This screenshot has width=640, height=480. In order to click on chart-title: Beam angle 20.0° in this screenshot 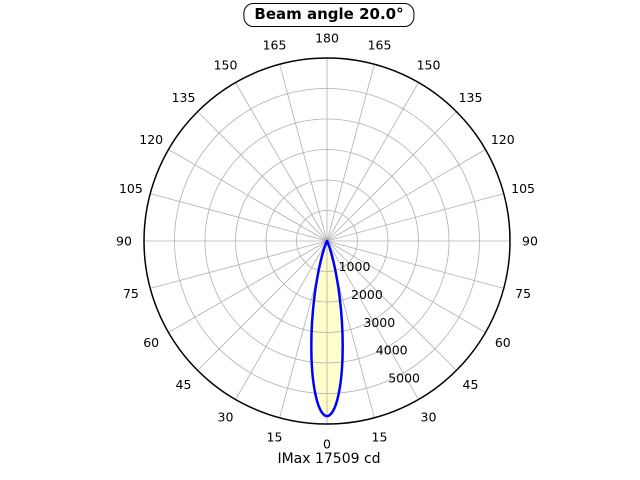, I will do `click(329, 14)`.